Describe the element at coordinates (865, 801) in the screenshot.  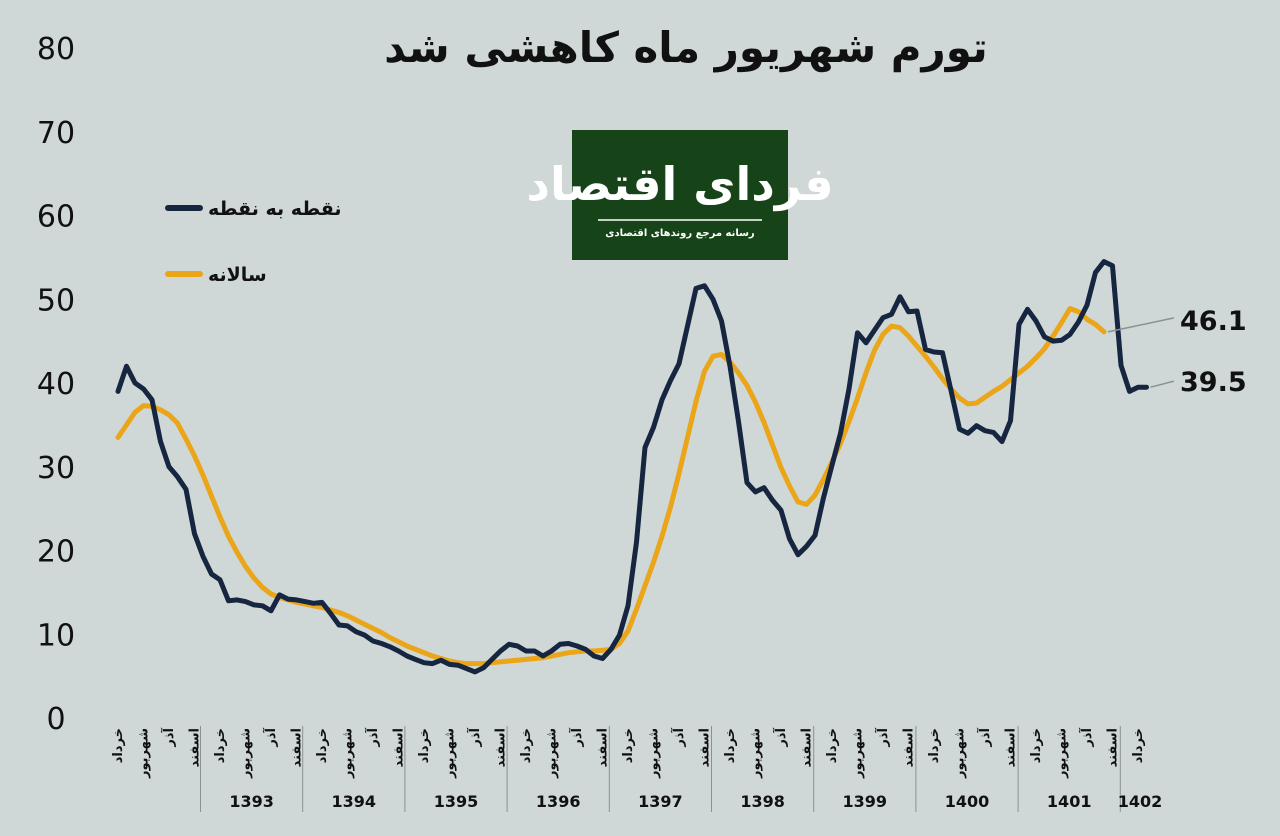
I see `year-label: 1399` at that location.